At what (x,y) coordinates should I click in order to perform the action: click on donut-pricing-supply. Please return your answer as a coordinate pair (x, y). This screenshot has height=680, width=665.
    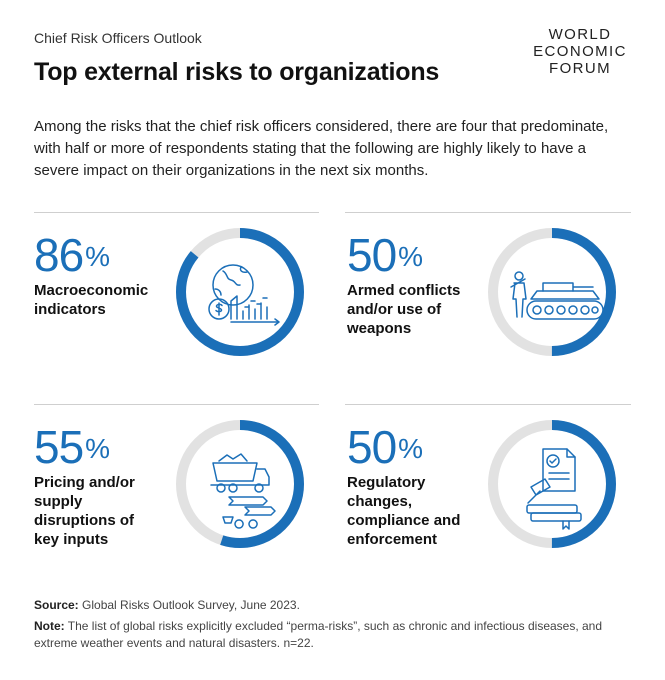
    Looking at the image, I should click on (240, 484).